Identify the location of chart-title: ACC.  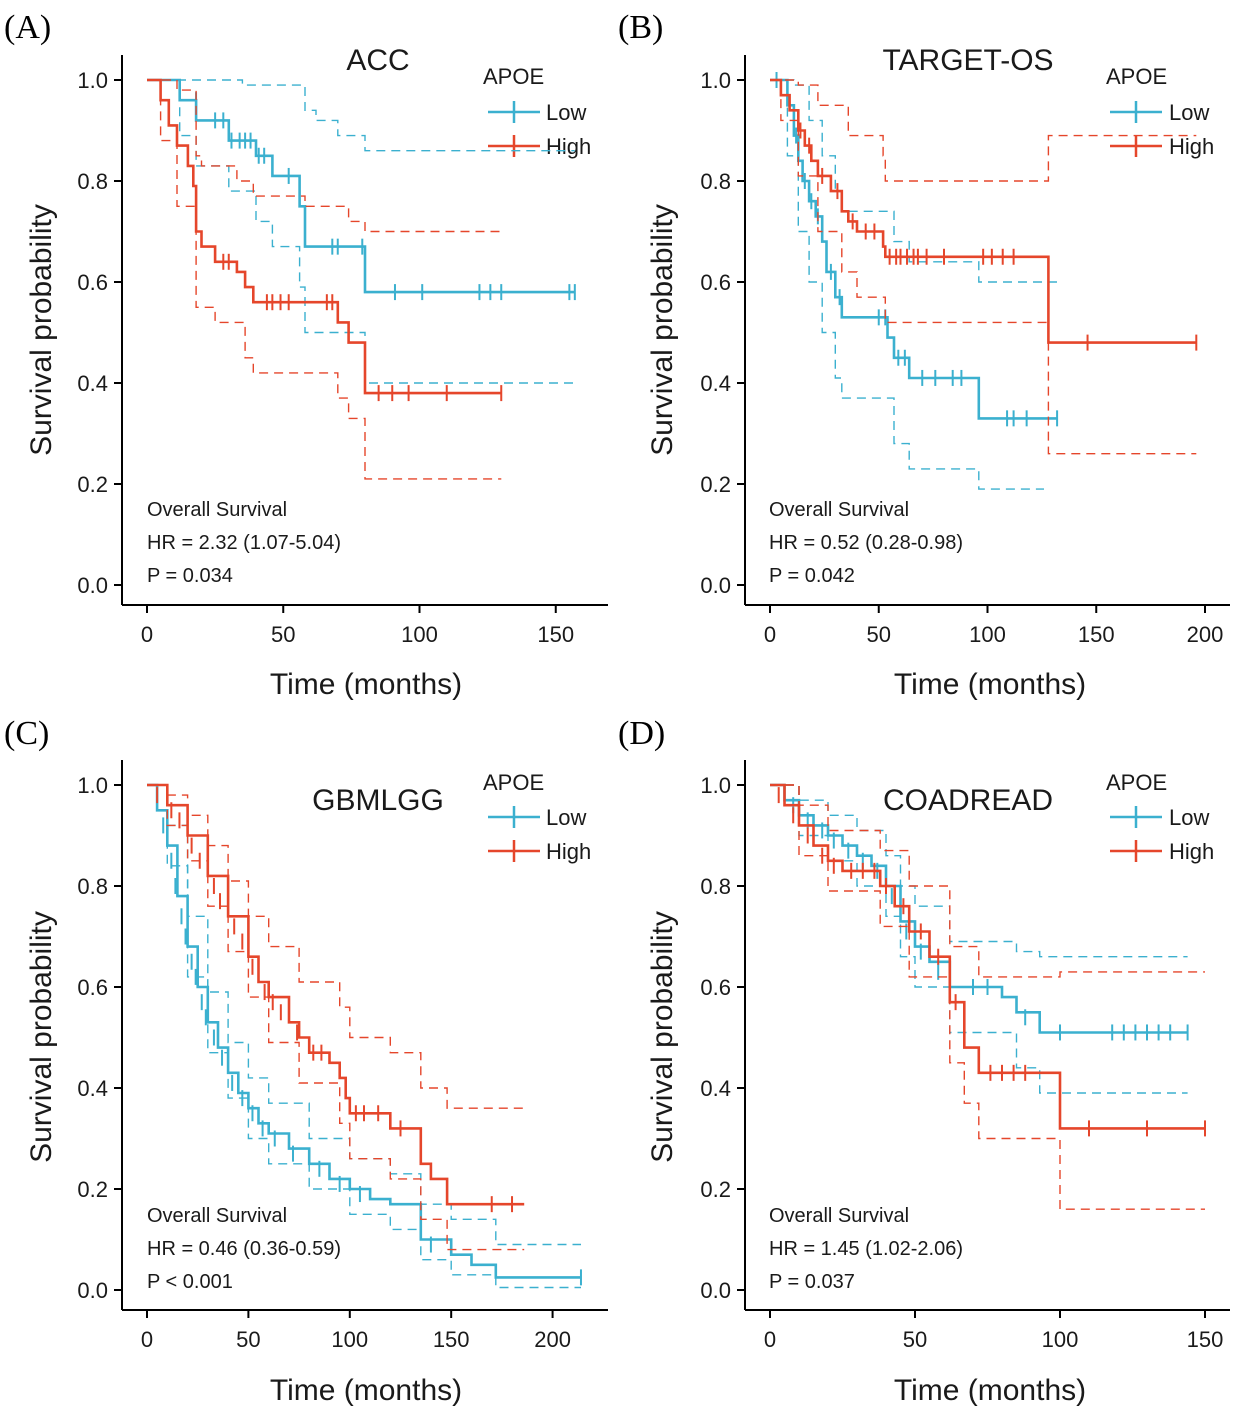
(377, 60).